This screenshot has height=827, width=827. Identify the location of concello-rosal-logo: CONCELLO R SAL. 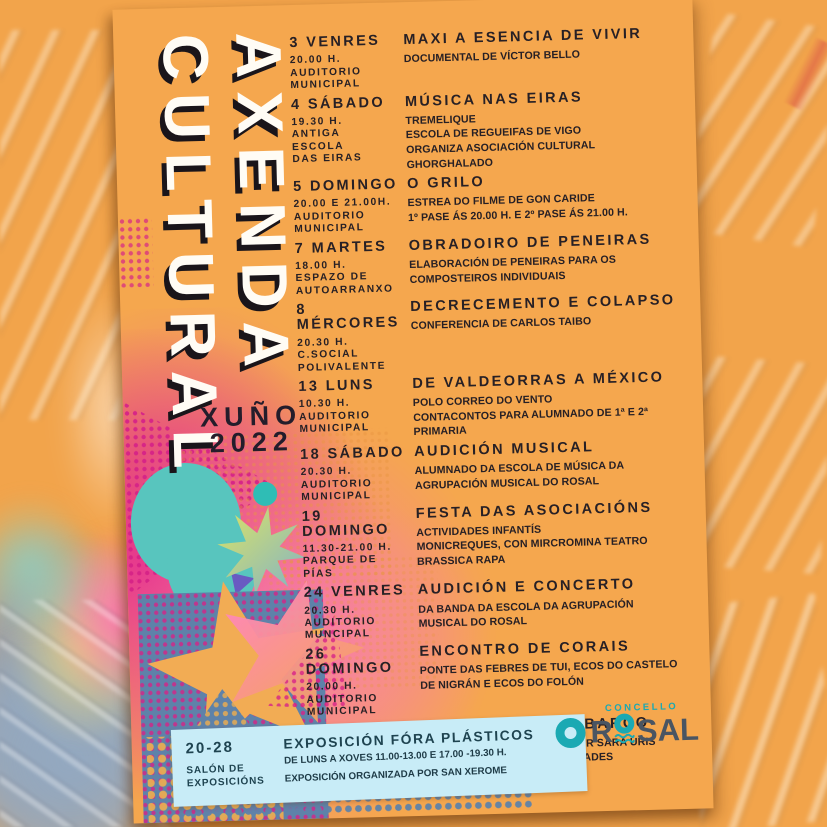
(631, 725).